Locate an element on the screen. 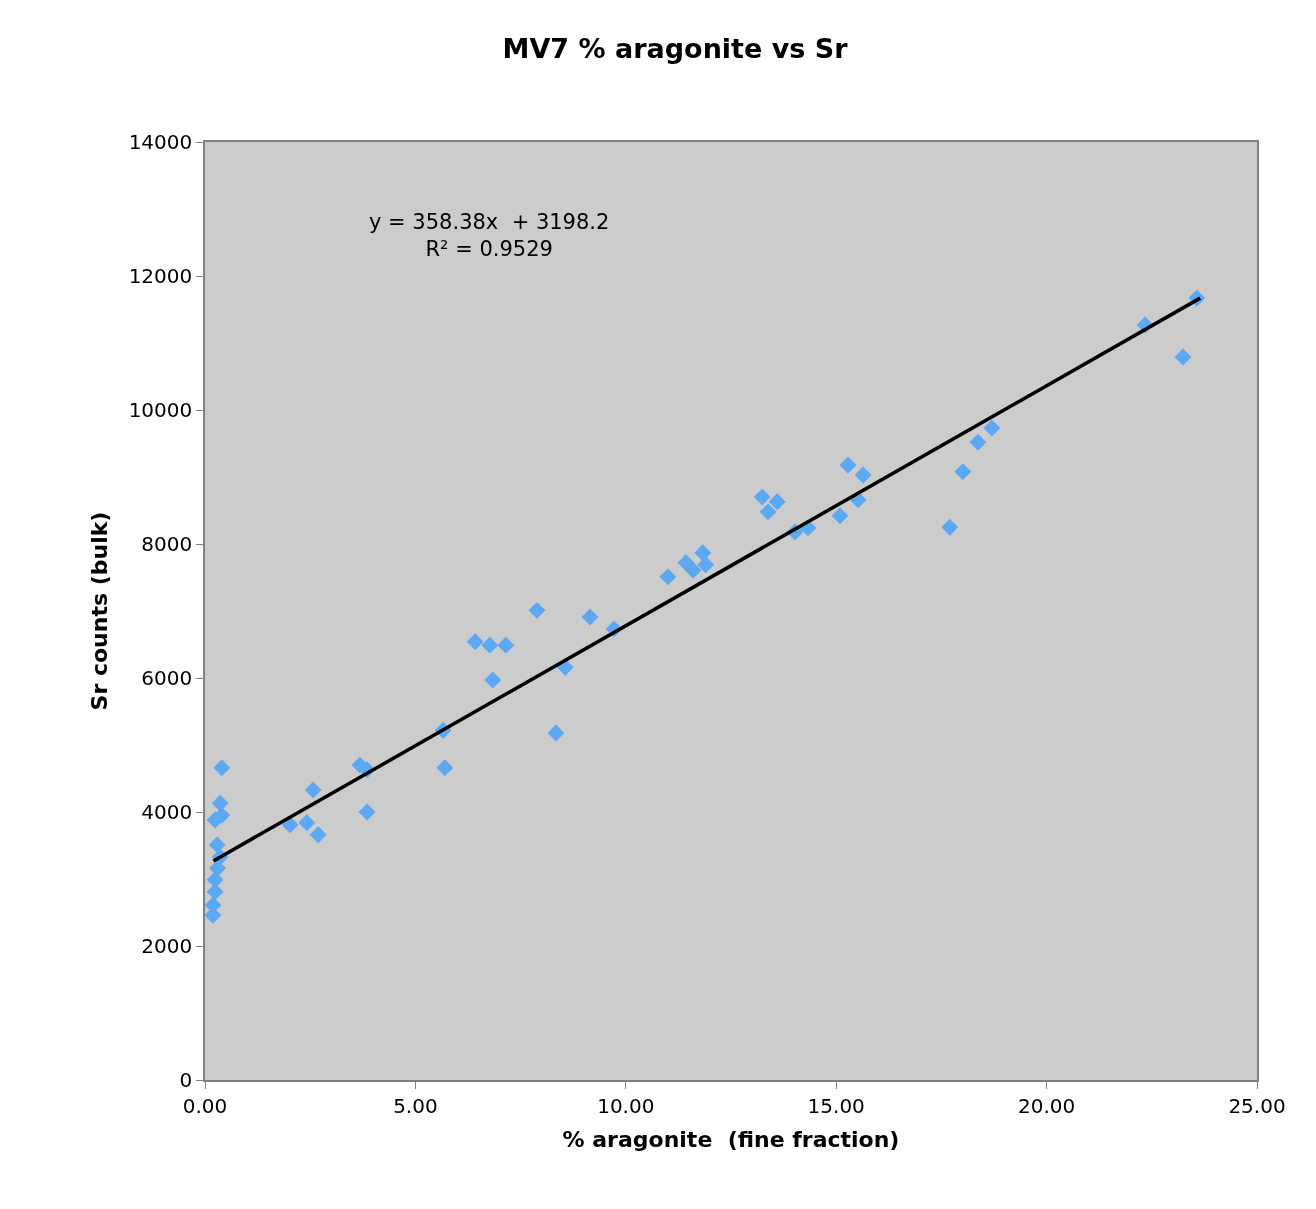 The height and width of the screenshot is (1209, 1316). x-tick-label: 10.00 is located at coordinates (626, 1105).